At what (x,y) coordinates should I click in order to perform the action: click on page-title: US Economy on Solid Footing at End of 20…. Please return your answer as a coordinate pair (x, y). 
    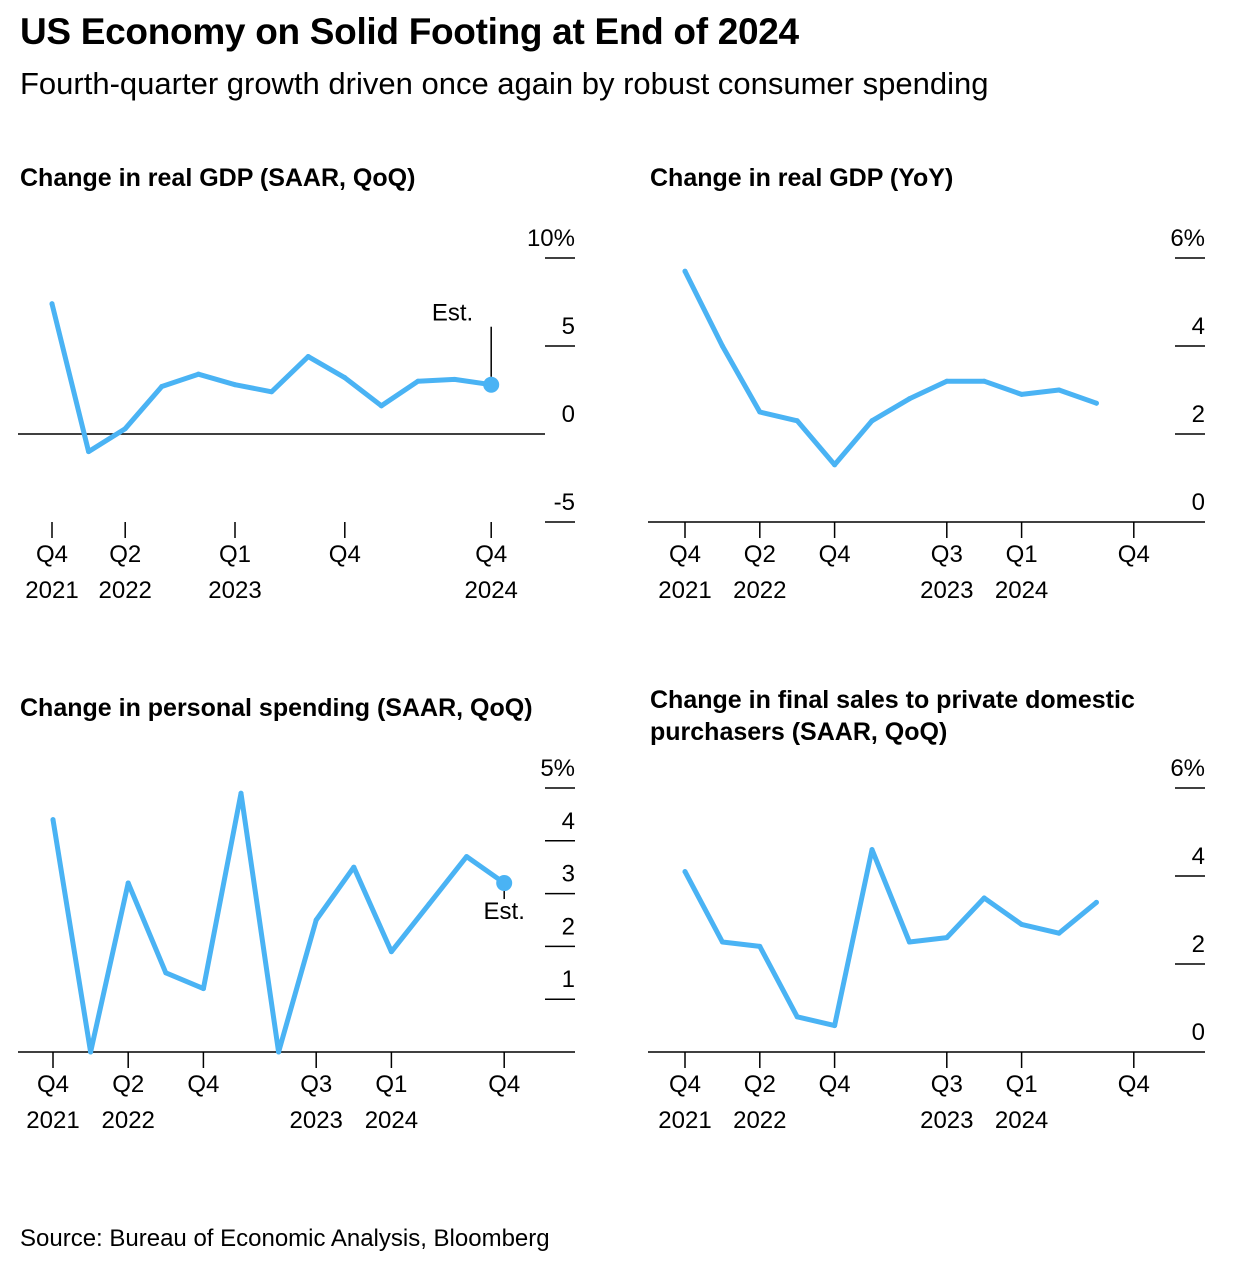
    Looking at the image, I should click on (409, 31).